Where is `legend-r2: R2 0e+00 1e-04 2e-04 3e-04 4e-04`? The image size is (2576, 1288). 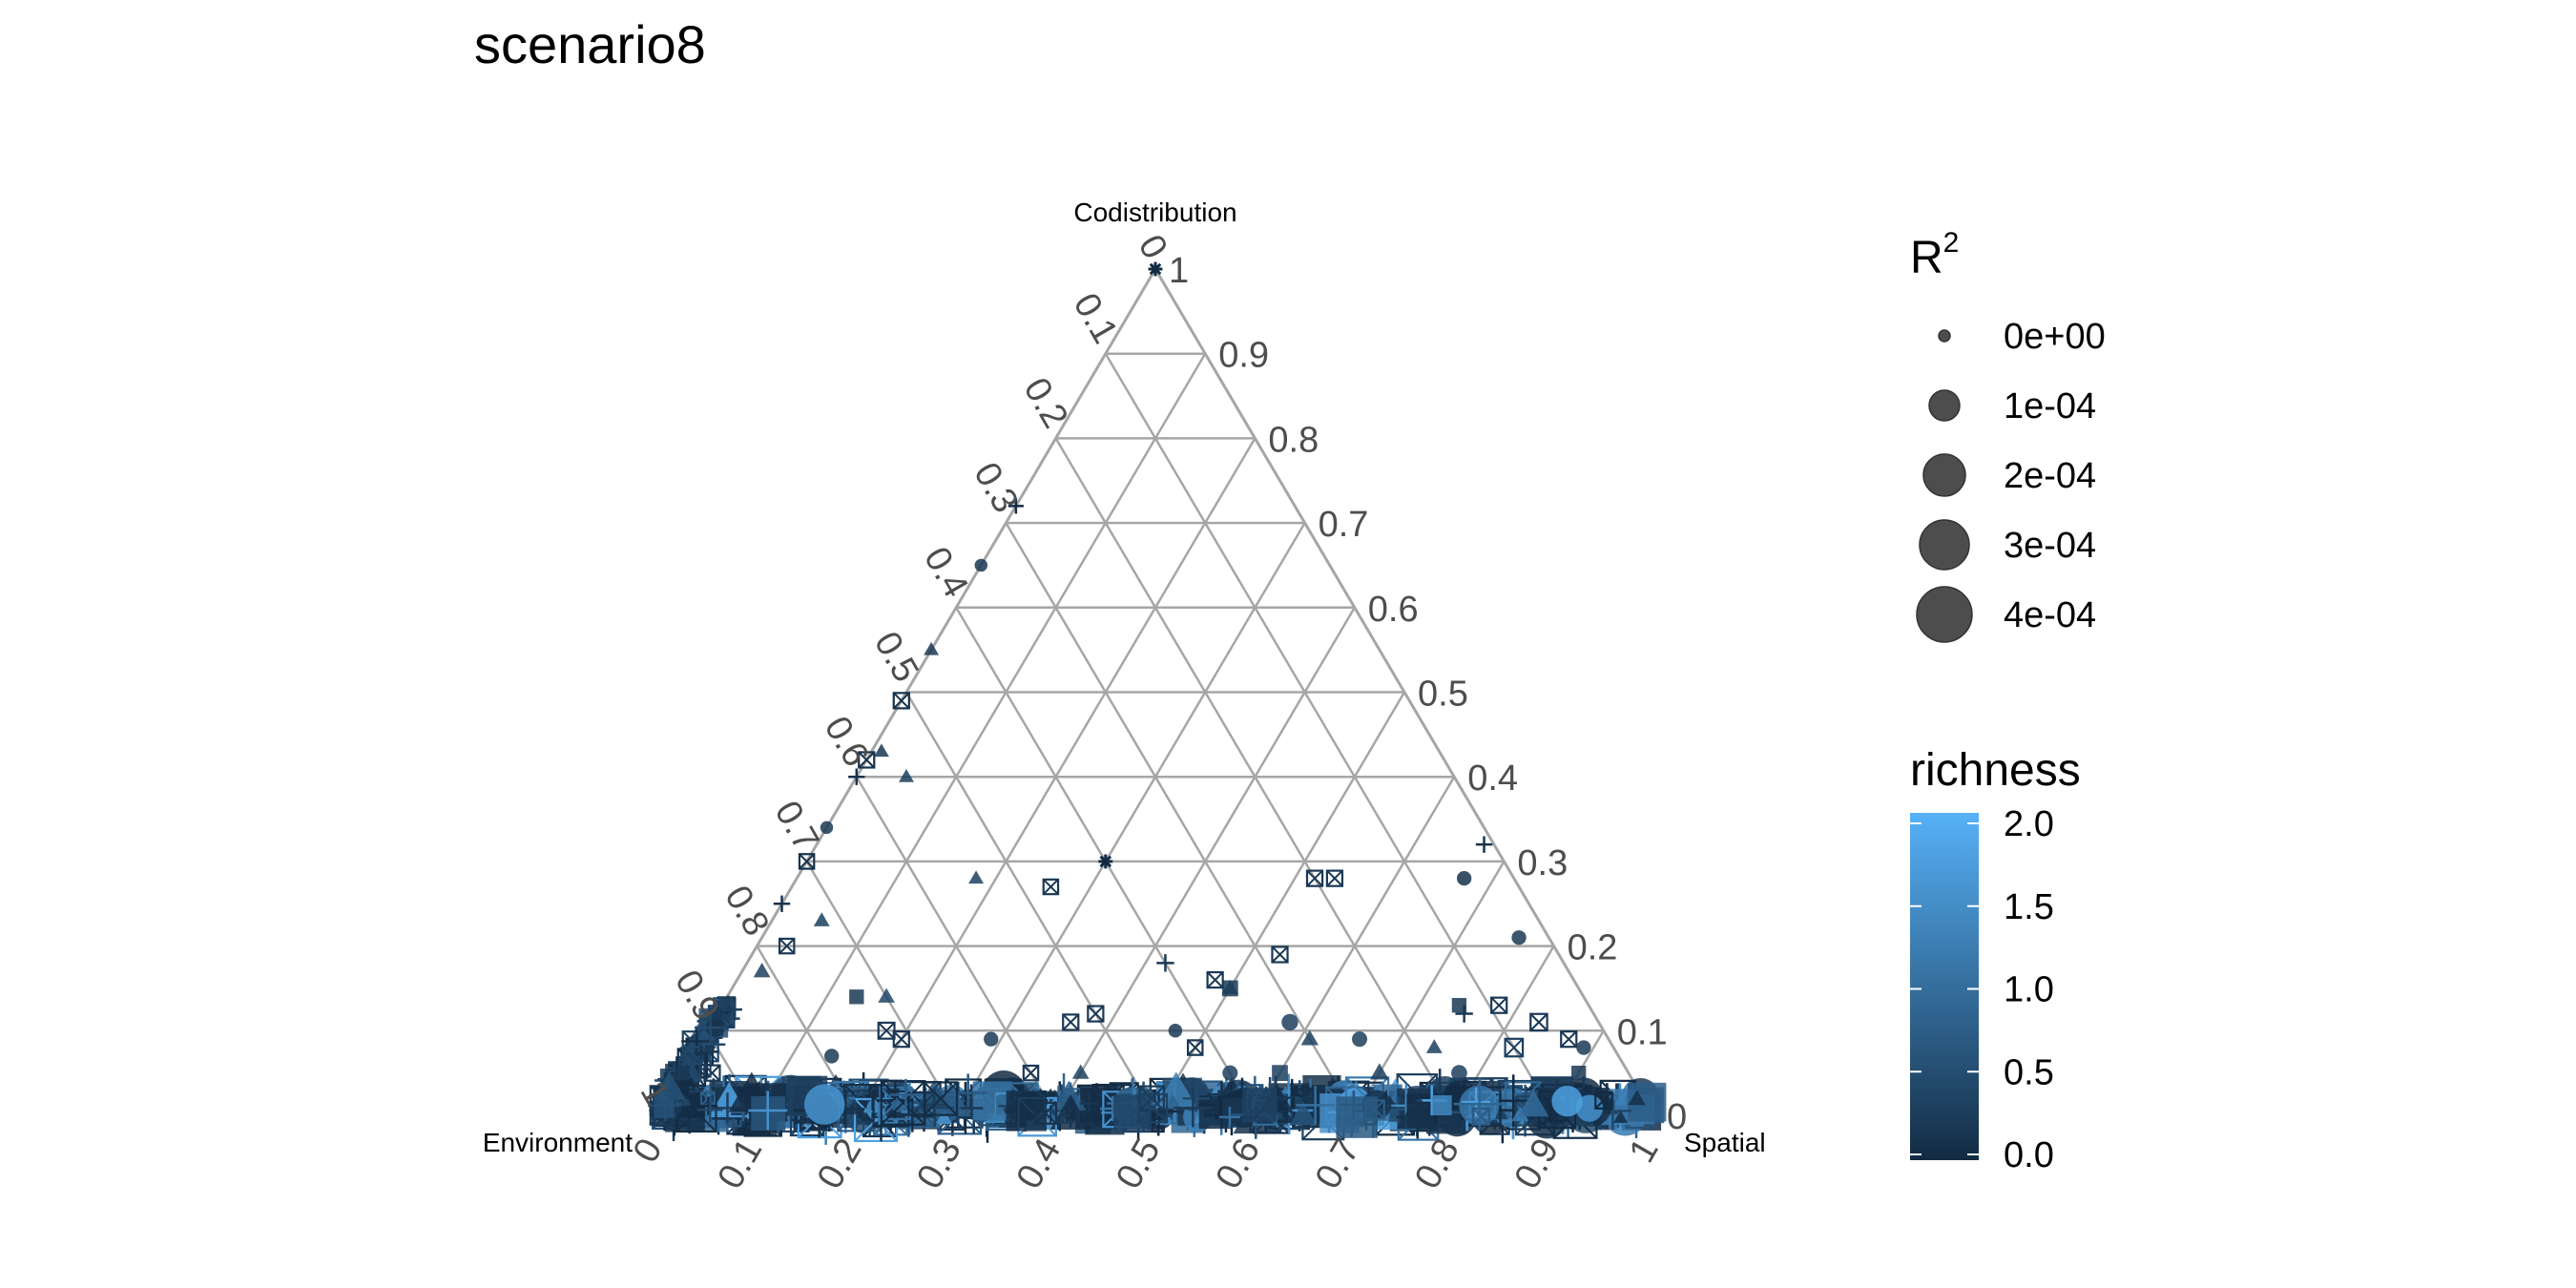 legend-r2: R2 0e+00 1e-04 2e-04 3e-04 4e-04 is located at coordinates (2008, 435).